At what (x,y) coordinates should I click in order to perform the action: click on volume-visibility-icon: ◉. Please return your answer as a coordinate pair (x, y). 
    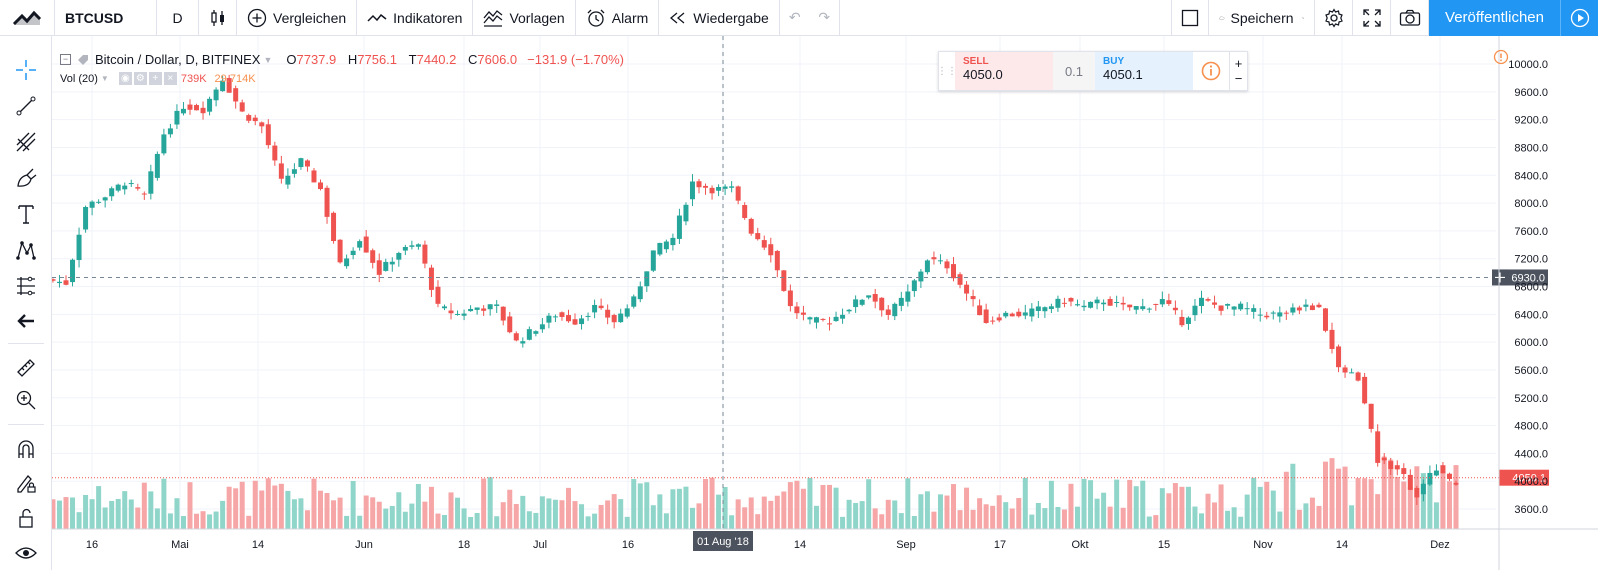
    Looking at the image, I should click on (125, 78).